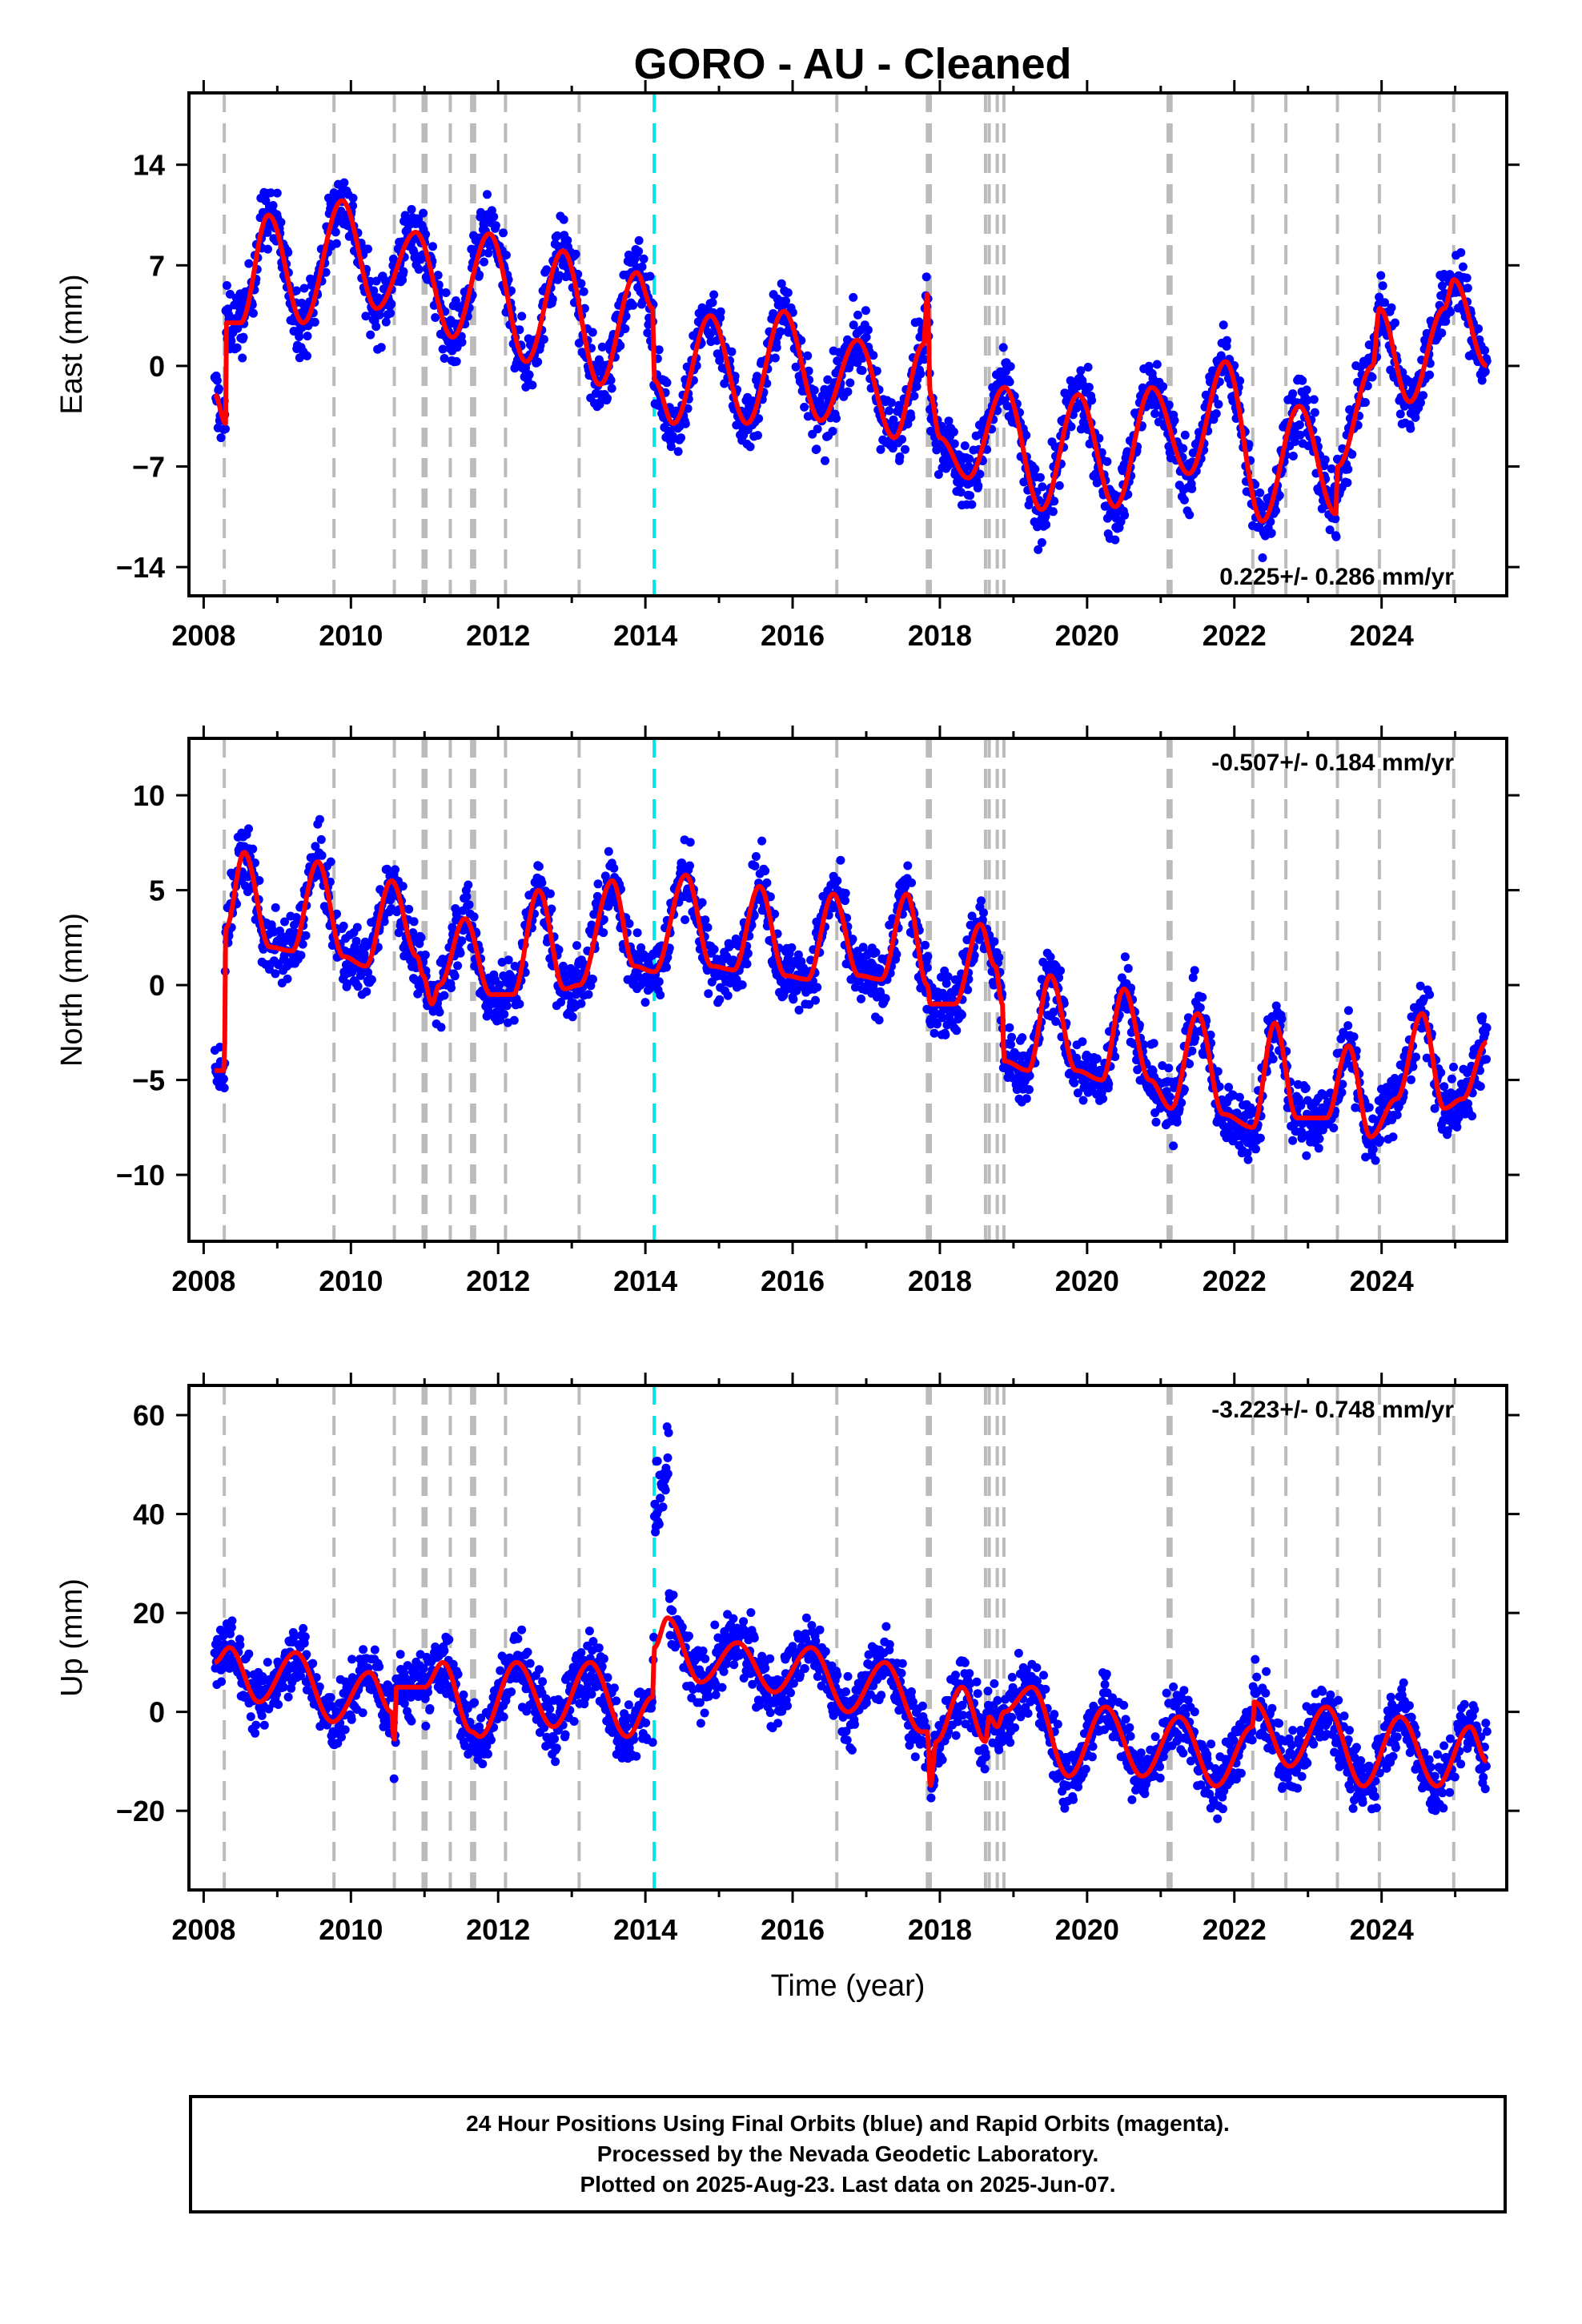  What do you see at coordinates (140, 567) in the screenshot?
I see `y-tick-label: −14` at bounding box center [140, 567].